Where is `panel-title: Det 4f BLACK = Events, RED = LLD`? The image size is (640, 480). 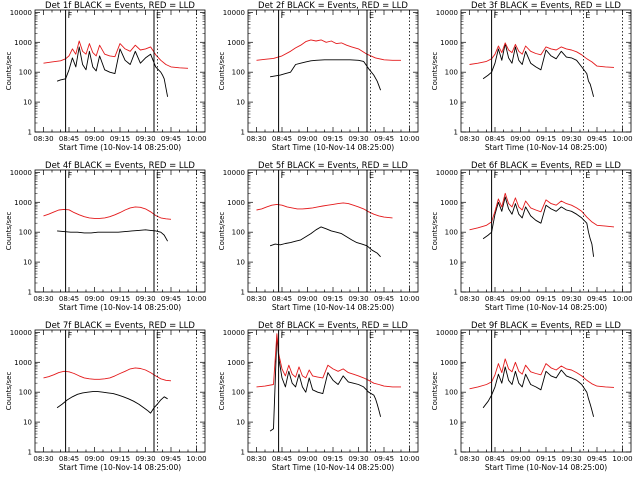 panel-title: Det 4f BLACK = Events, RED = LLD is located at coordinates (120, 166).